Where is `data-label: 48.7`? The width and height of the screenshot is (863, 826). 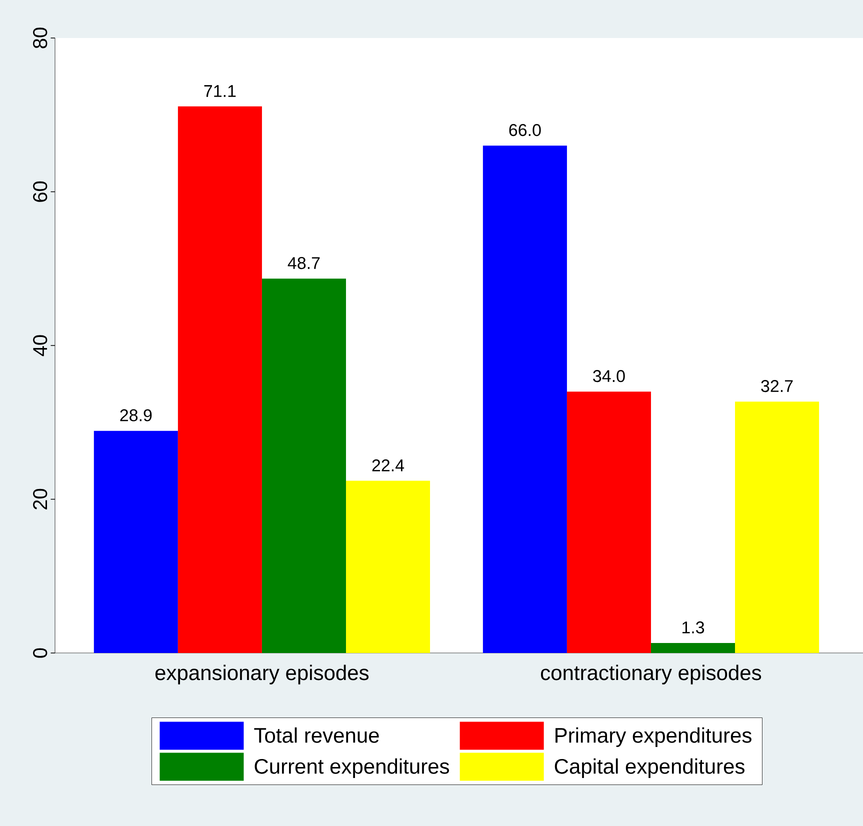
data-label: 48.7 is located at coordinates (304, 263).